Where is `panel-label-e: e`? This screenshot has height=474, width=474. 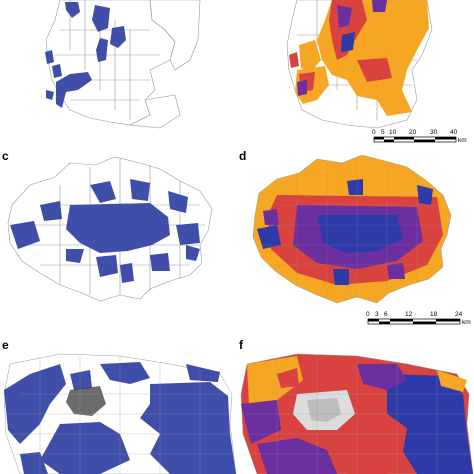 panel-label-e: e is located at coordinates (5, 345).